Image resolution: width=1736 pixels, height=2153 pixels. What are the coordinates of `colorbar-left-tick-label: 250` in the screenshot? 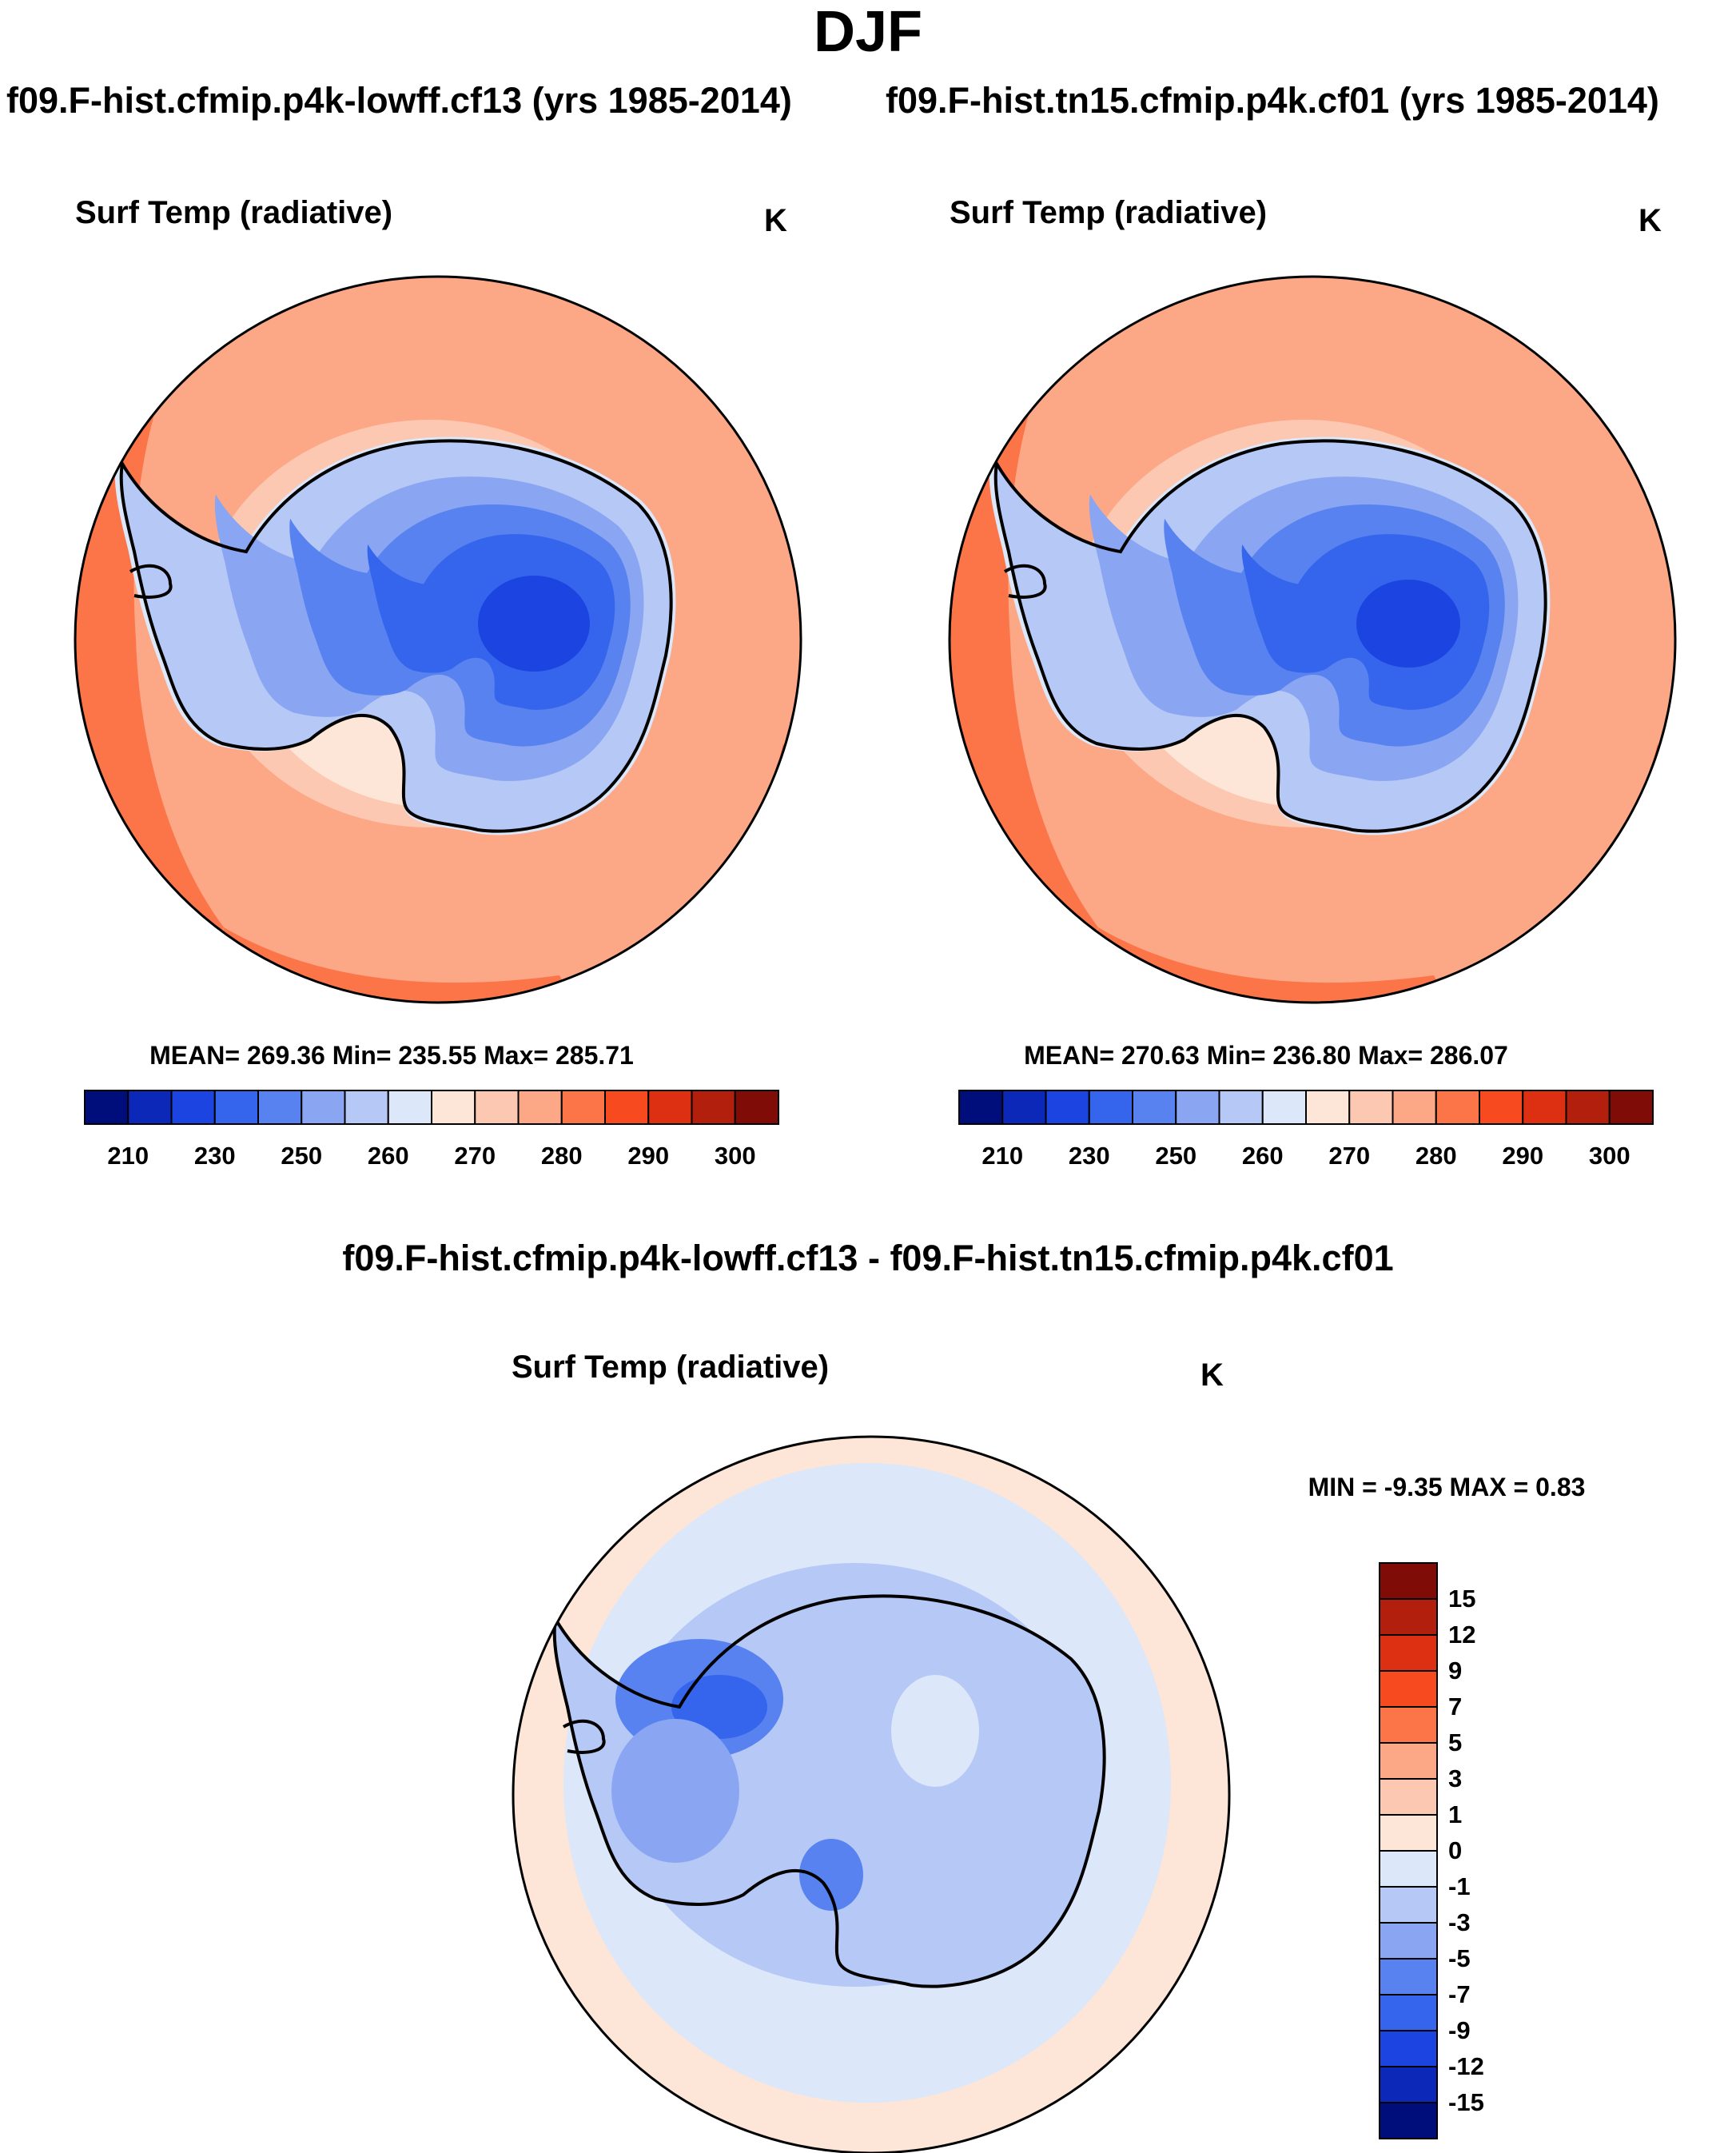 It's located at (302, 1156).